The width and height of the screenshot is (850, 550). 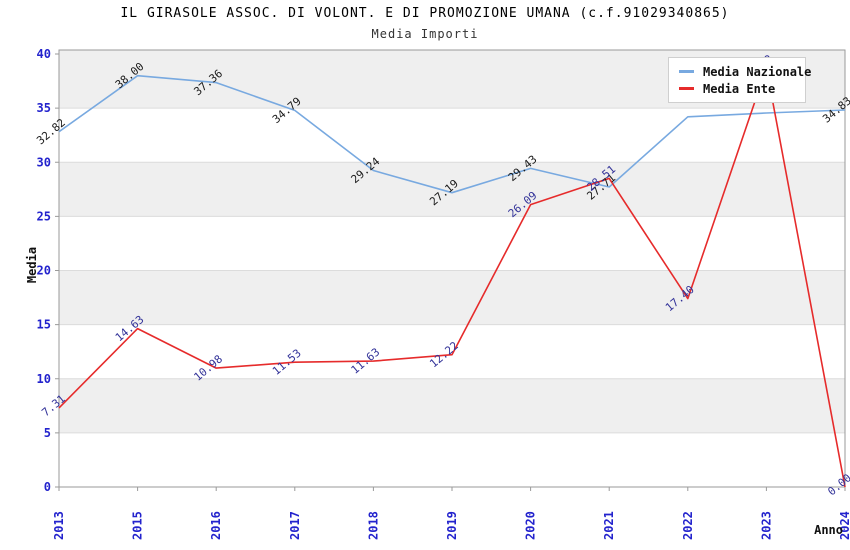 What do you see at coordinates (44, 271) in the screenshot?
I see `y-tick-label: 20` at bounding box center [44, 271].